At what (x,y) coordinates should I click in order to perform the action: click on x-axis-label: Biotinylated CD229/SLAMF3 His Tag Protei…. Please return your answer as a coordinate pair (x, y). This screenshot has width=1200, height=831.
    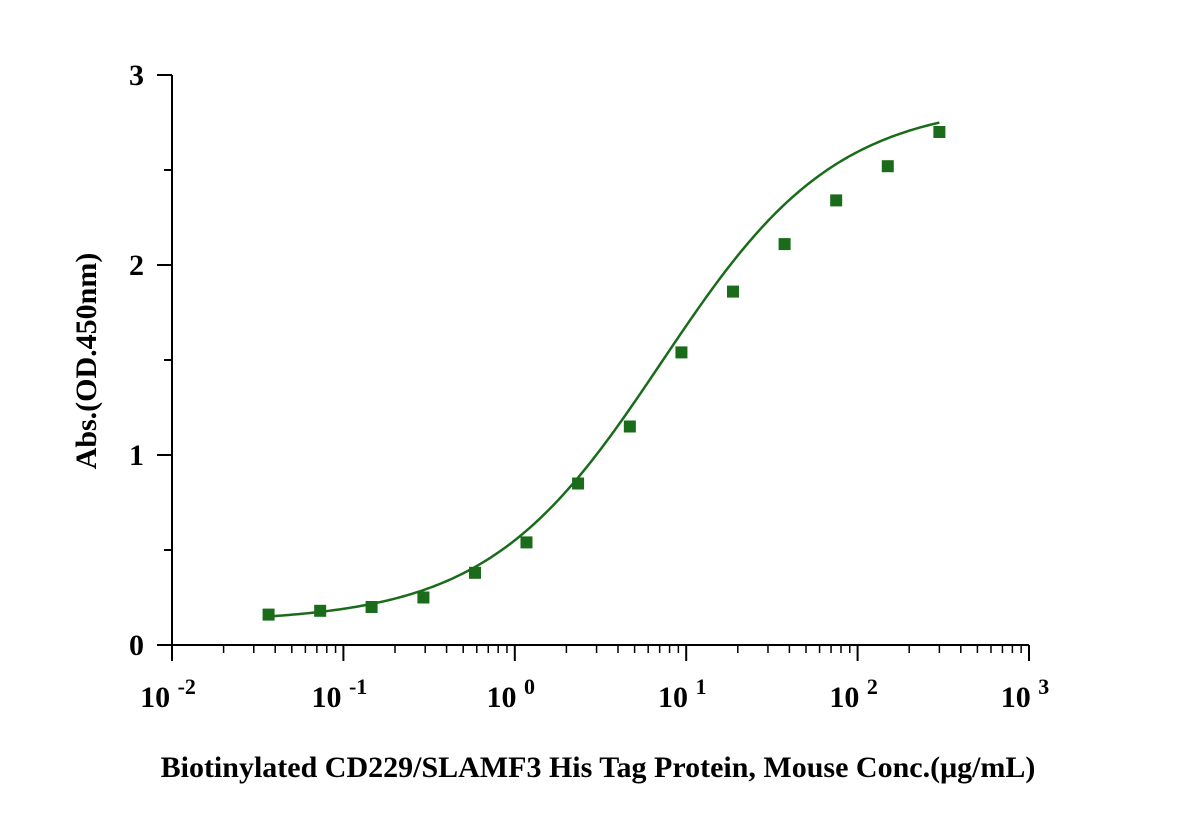
    Looking at the image, I should click on (598, 767).